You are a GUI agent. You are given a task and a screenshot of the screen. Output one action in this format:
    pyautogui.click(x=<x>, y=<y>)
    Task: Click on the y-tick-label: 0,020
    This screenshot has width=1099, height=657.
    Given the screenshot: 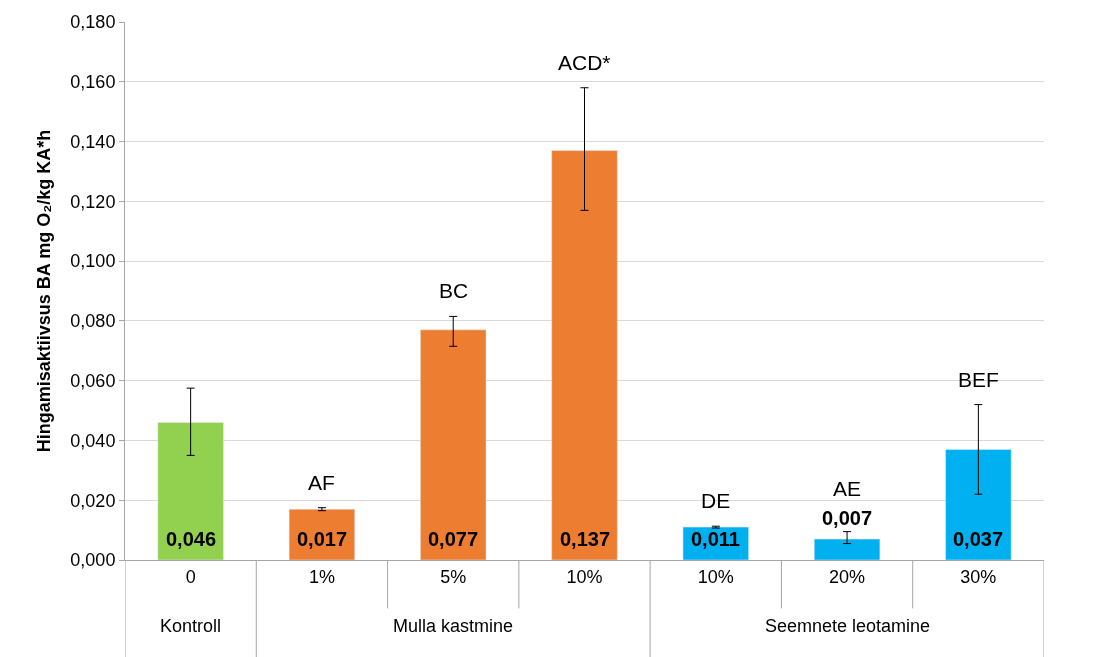 What is the action you would take?
    pyautogui.click(x=93, y=500)
    